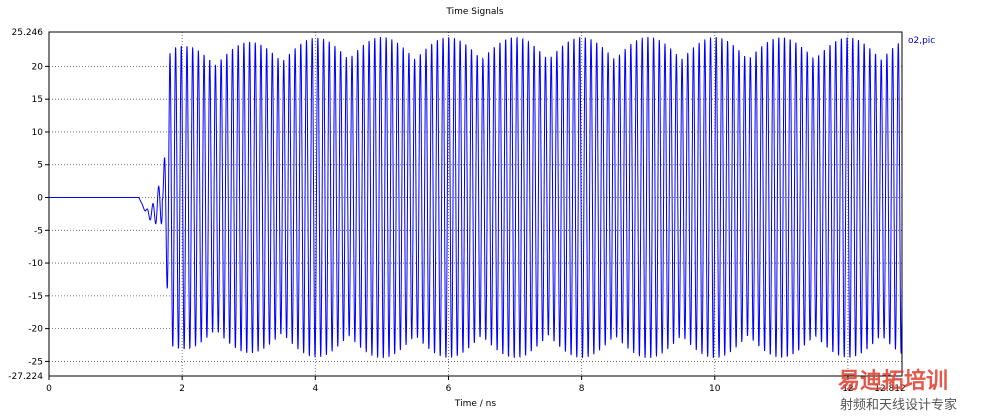 This screenshot has width=993, height=416. What do you see at coordinates (582, 389) in the screenshot?
I see `x-tick-label: 8` at bounding box center [582, 389].